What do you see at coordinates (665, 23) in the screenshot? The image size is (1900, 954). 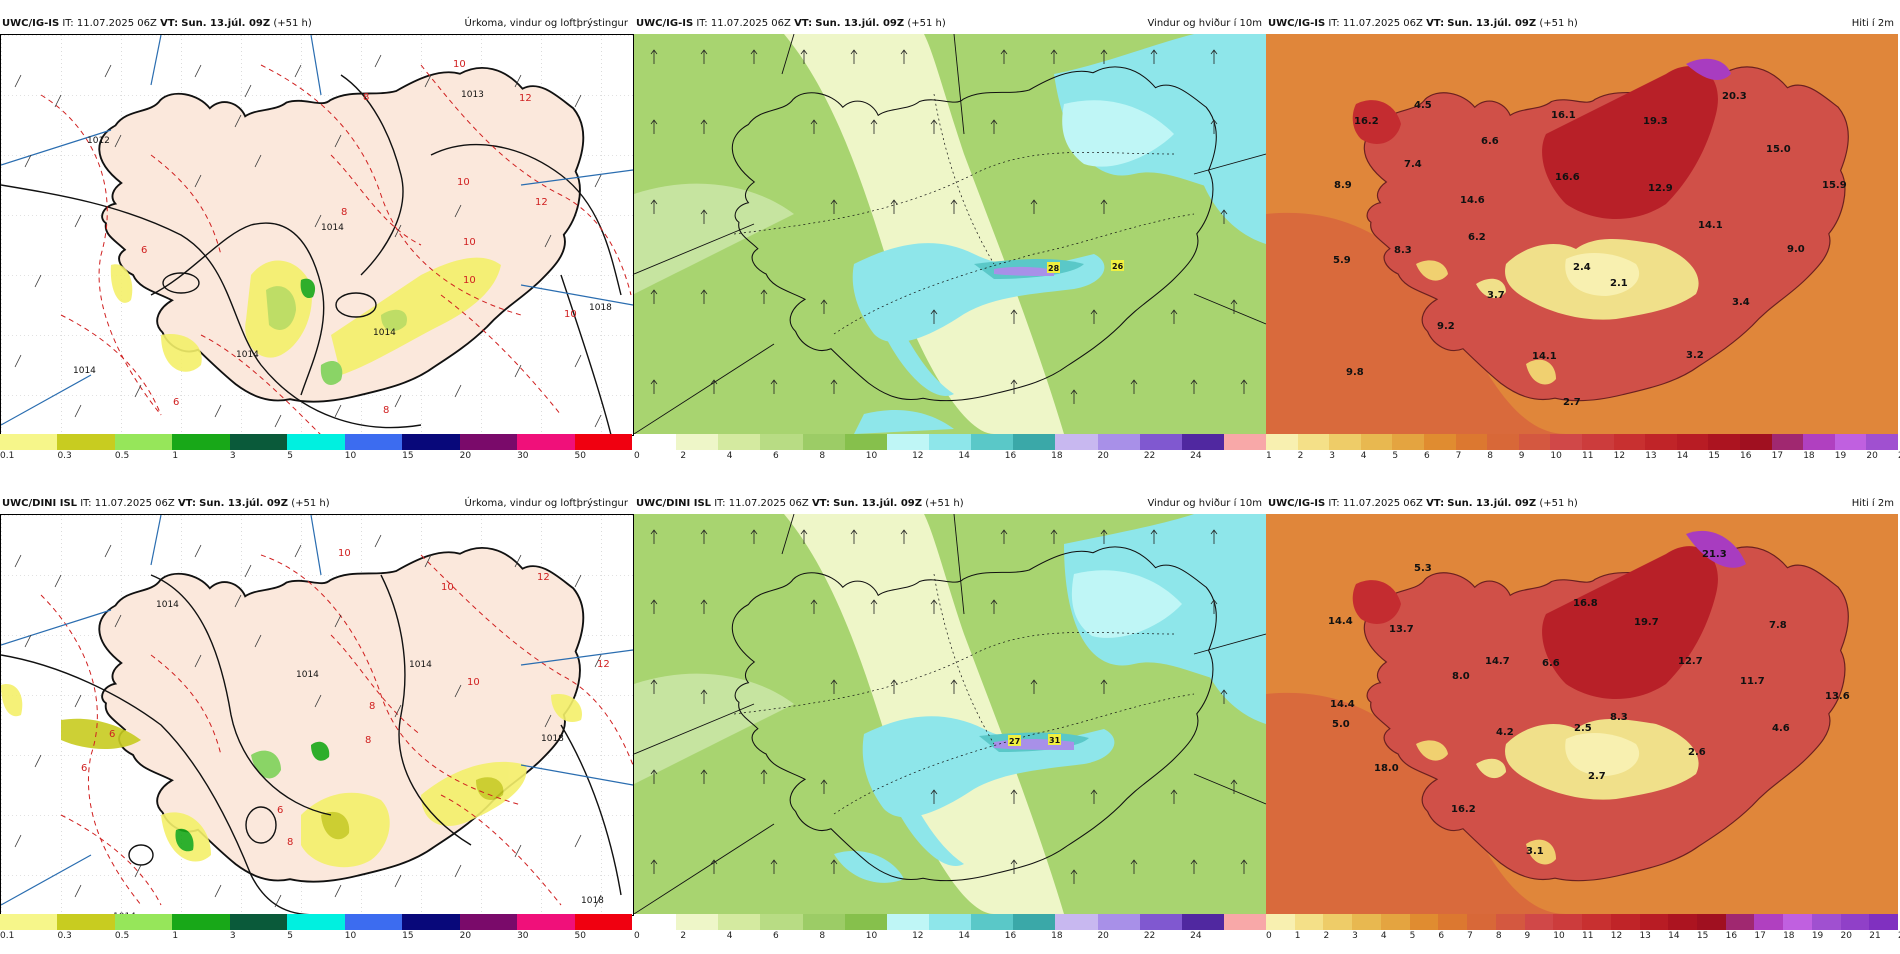 I see `model-name: UWC/IG-IS` at bounding box center [665, 23].